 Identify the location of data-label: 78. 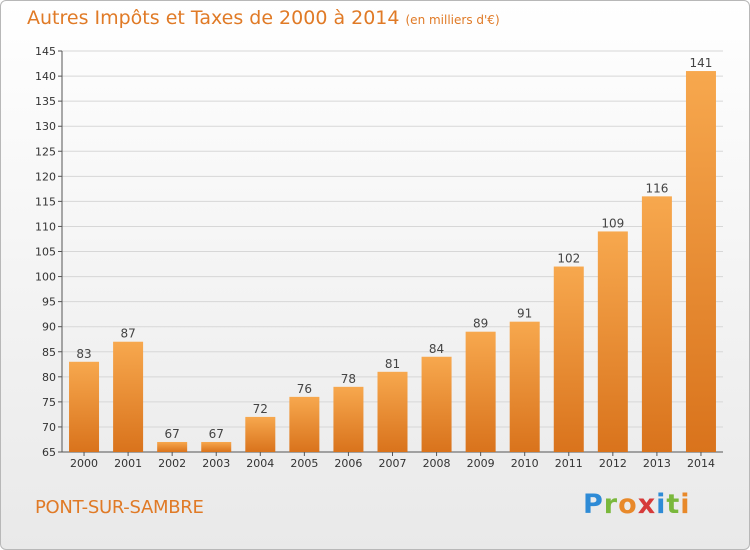
(348, 379).